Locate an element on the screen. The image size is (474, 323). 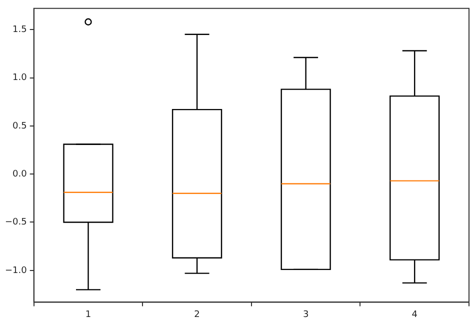
x-tick-label: 2 is located at coordinates (197, 315).